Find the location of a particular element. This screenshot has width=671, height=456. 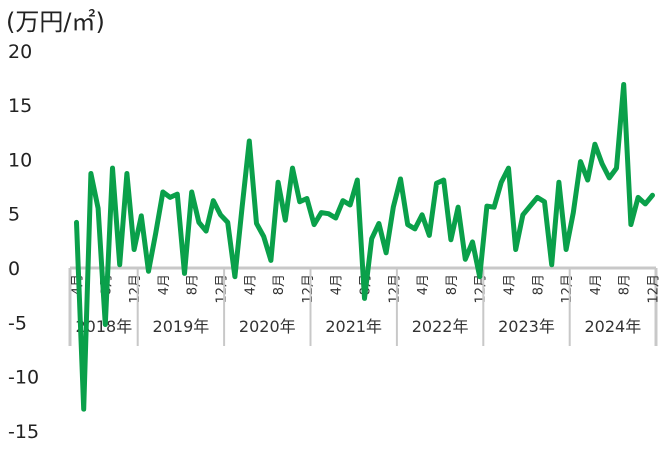

y-tick-label: 5 is located at coordinates (14, 215).